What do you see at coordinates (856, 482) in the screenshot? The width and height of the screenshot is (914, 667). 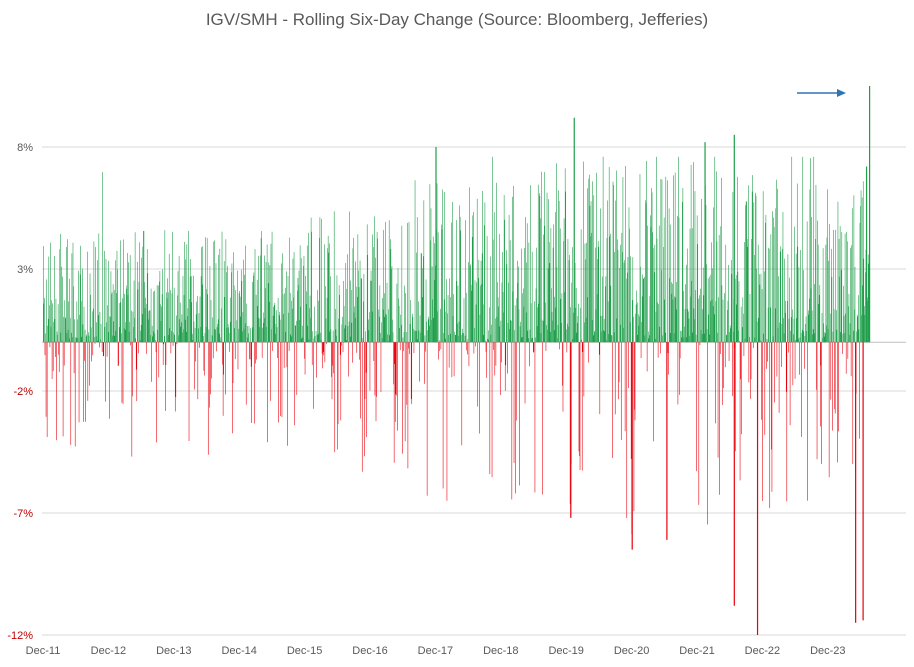 I see `bar-notable` at bounding box center [856, 482].